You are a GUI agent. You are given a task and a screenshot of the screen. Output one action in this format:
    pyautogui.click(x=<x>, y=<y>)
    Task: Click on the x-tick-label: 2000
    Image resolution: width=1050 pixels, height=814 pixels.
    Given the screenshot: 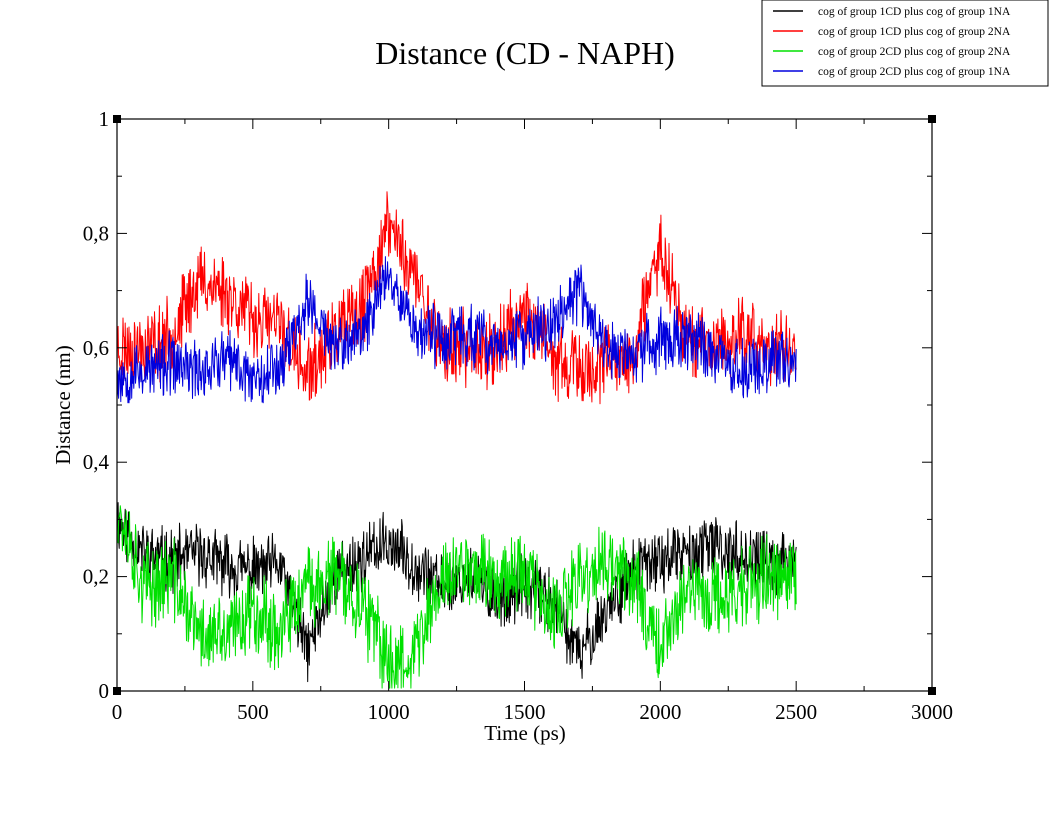 What is the action you would take?
    pyautogui.click(x=660, y=712)
    